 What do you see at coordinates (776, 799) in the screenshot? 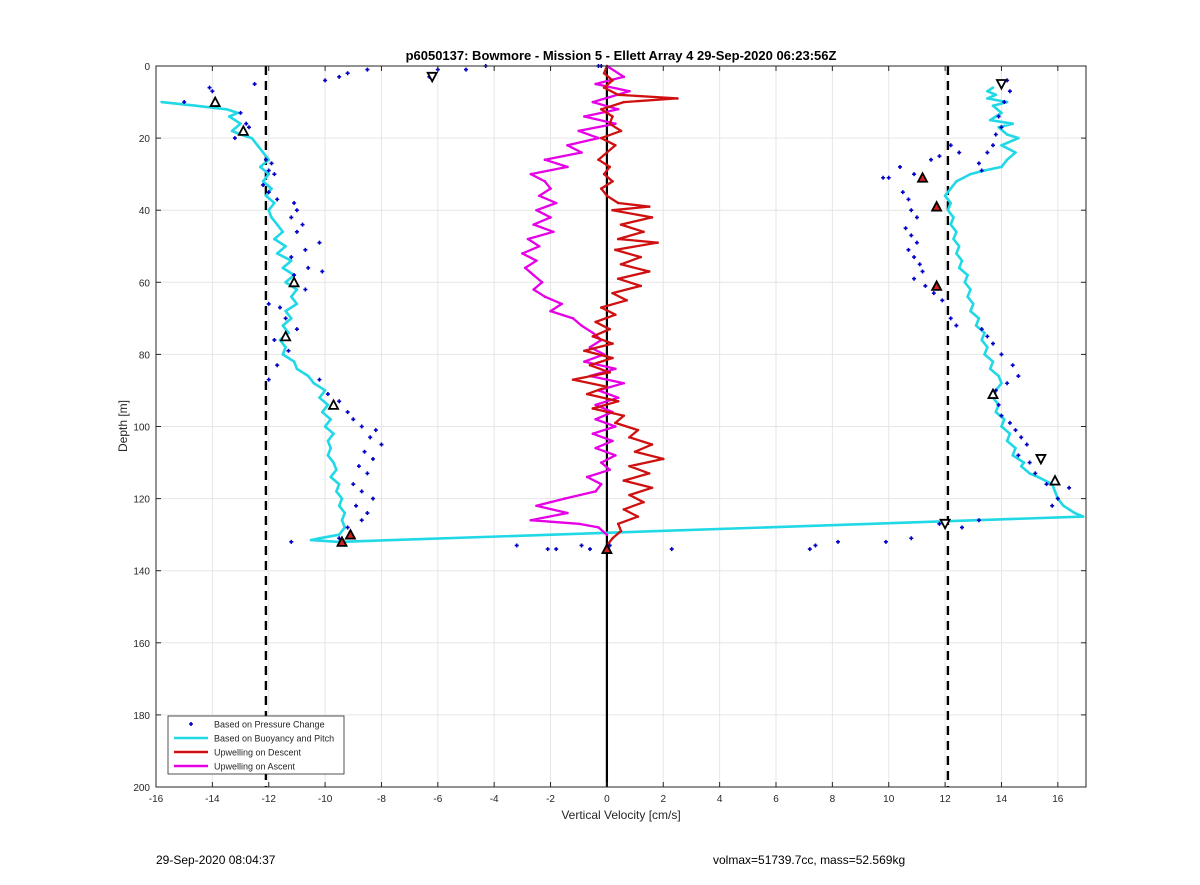
I see `x-tick-label: 6` at bounding box center [776, 799].